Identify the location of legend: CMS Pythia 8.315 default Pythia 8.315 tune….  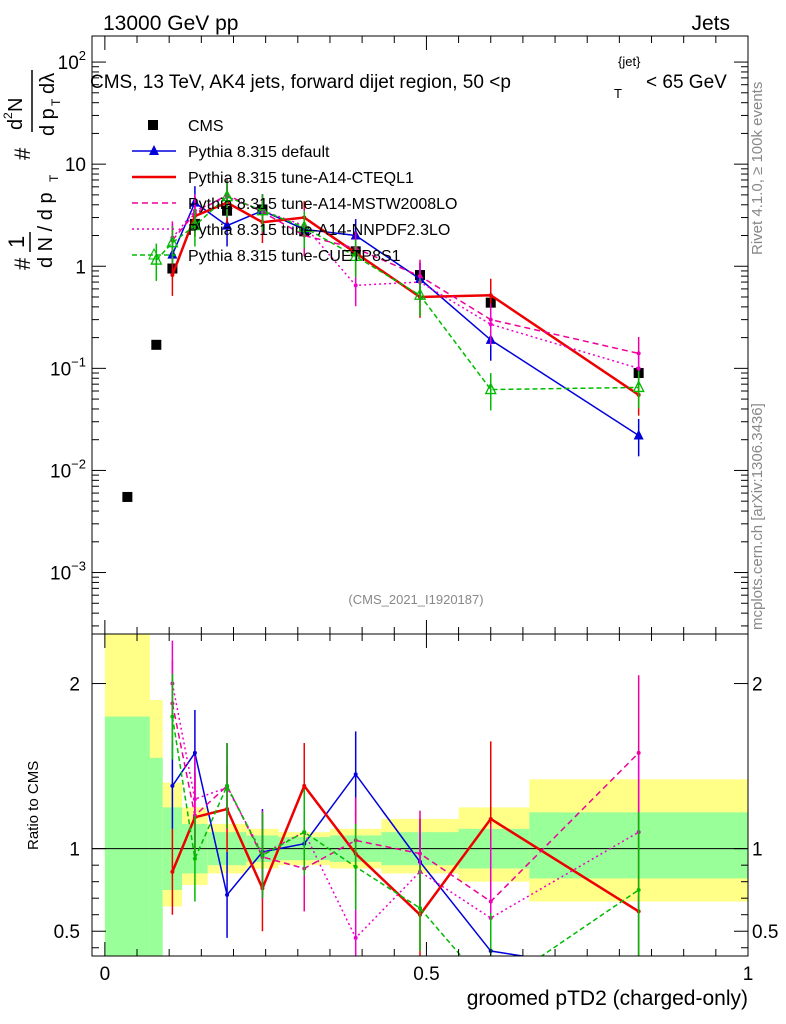
(294, 191).